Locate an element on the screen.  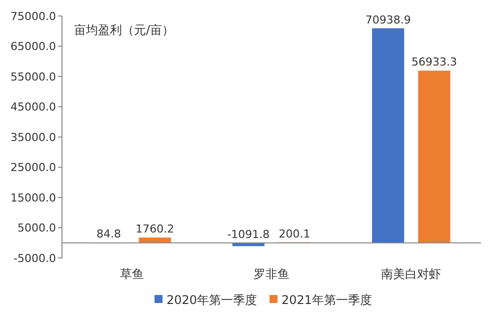
y-tick-label: 25000.0 is located at coordinates (33, 167).